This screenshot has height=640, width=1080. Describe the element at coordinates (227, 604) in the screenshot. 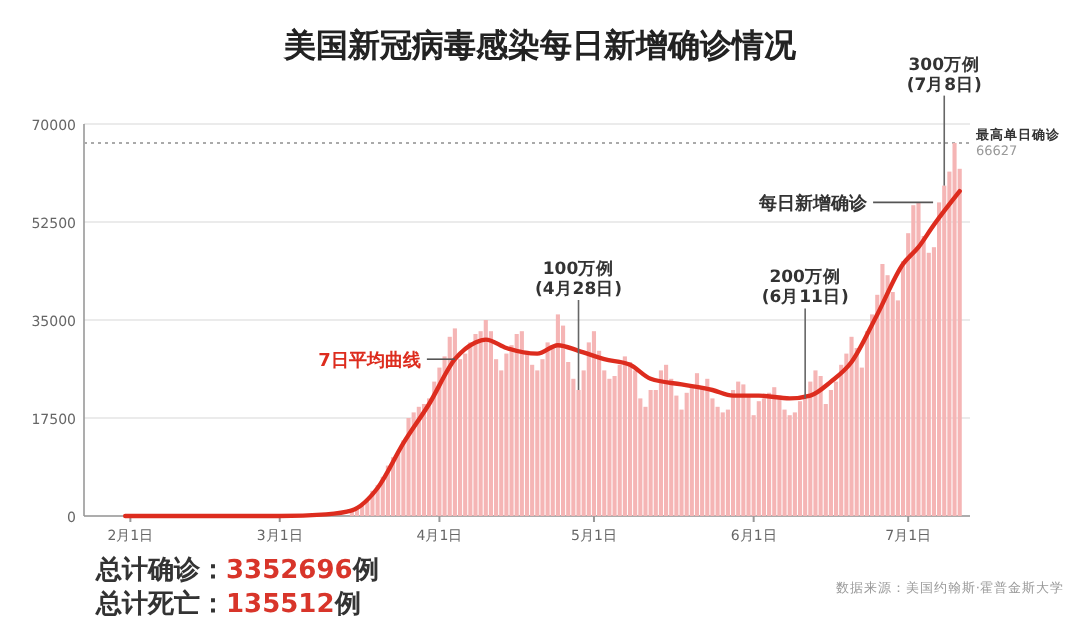

I see `text: 总计死亡：135512例` at that location.